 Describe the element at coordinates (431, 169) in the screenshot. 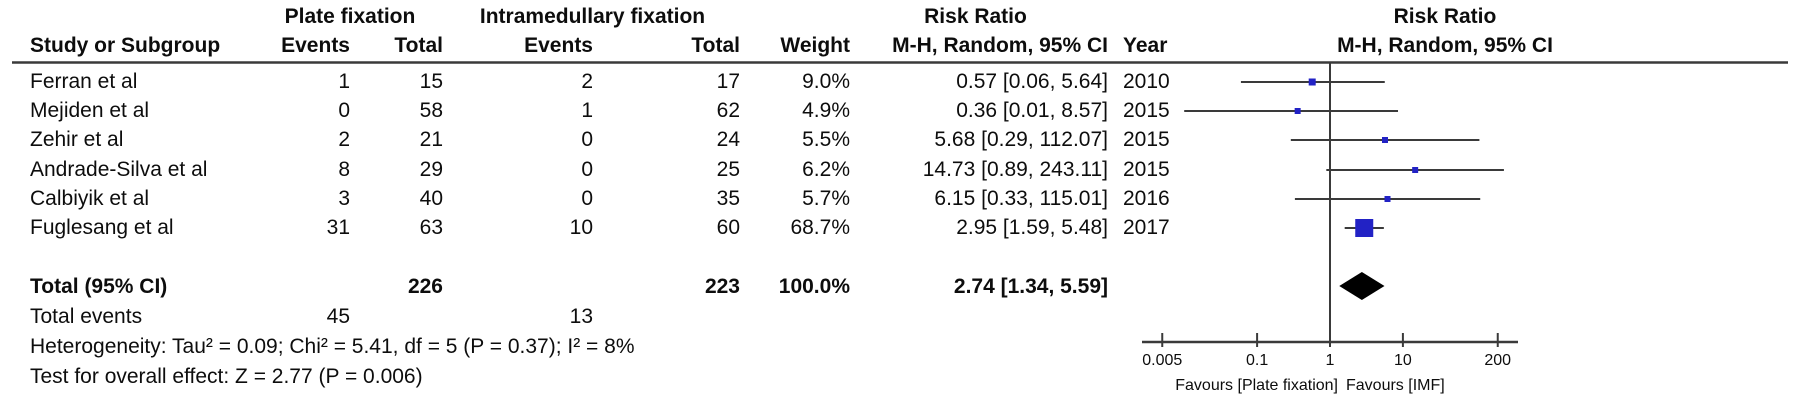

I see `plate-total-cell: 29` at that location.